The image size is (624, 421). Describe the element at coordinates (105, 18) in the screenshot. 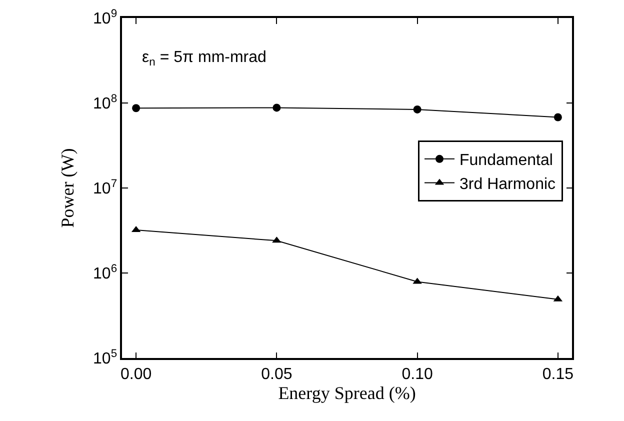

I see `y-tick-label: 10$^{9}$` at that location.